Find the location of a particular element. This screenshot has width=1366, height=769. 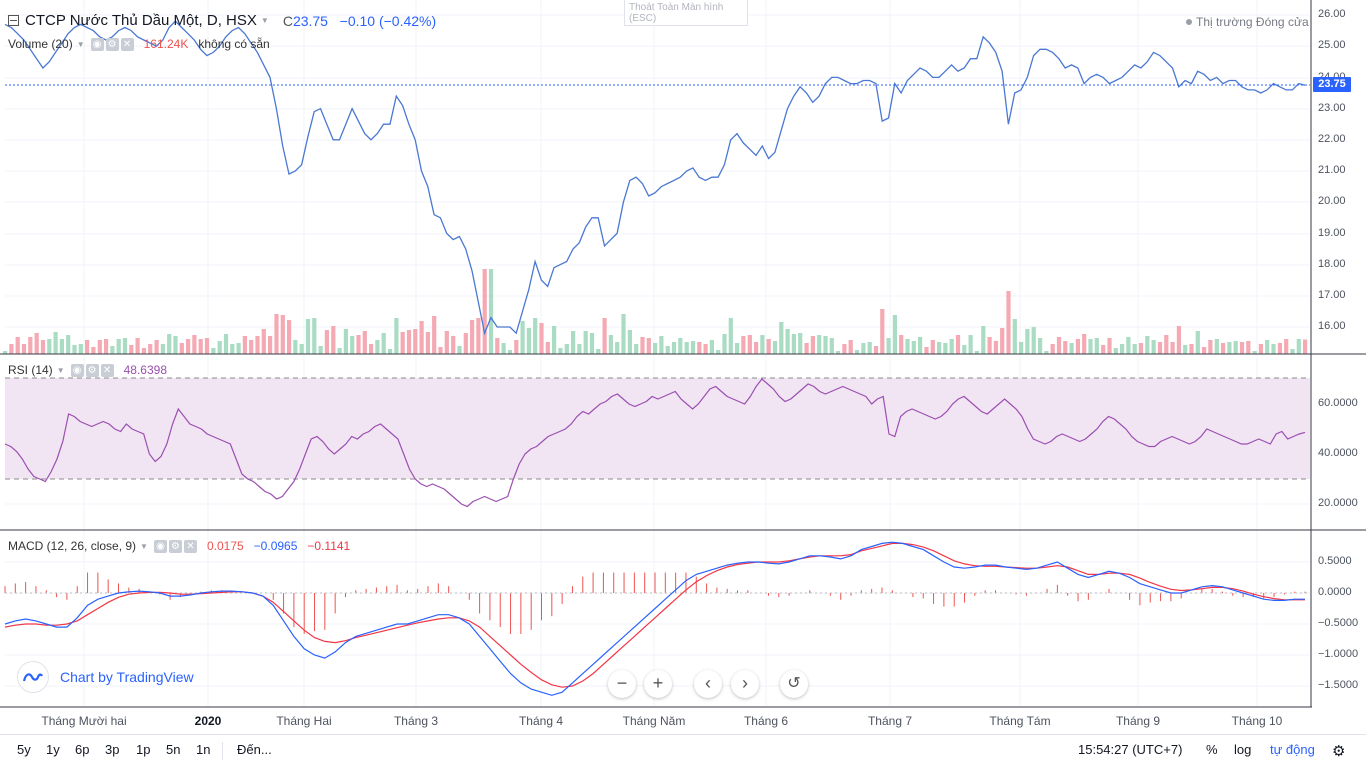

rsi-axis-label: 20.0000 is located at coordinates (1338, 503).